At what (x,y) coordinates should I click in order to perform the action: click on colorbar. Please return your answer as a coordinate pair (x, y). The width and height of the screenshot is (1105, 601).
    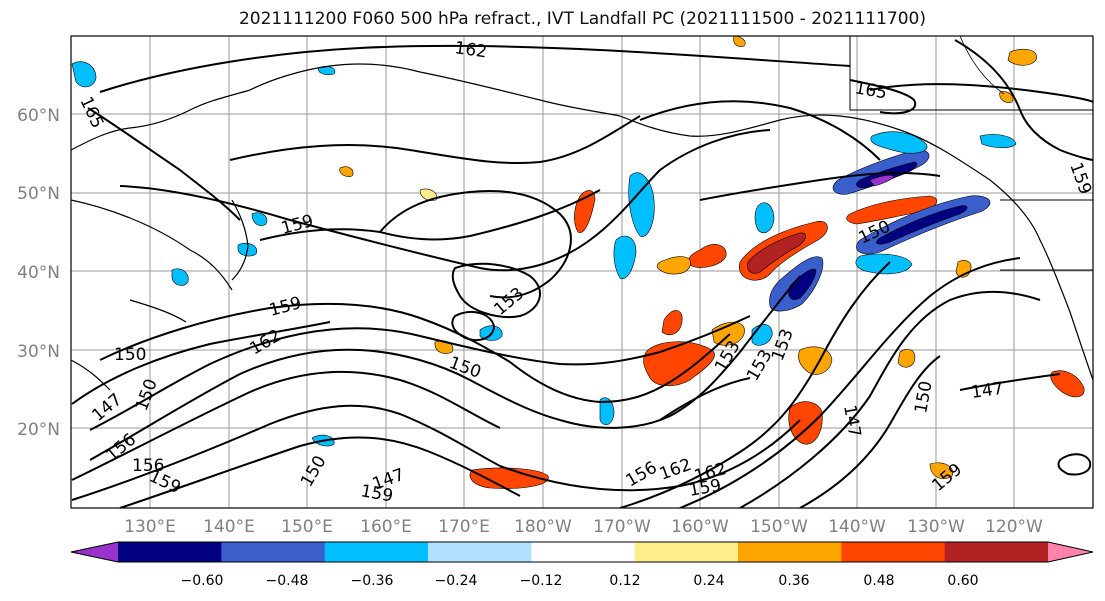
    Looking at the image, I should click on (582, 552).